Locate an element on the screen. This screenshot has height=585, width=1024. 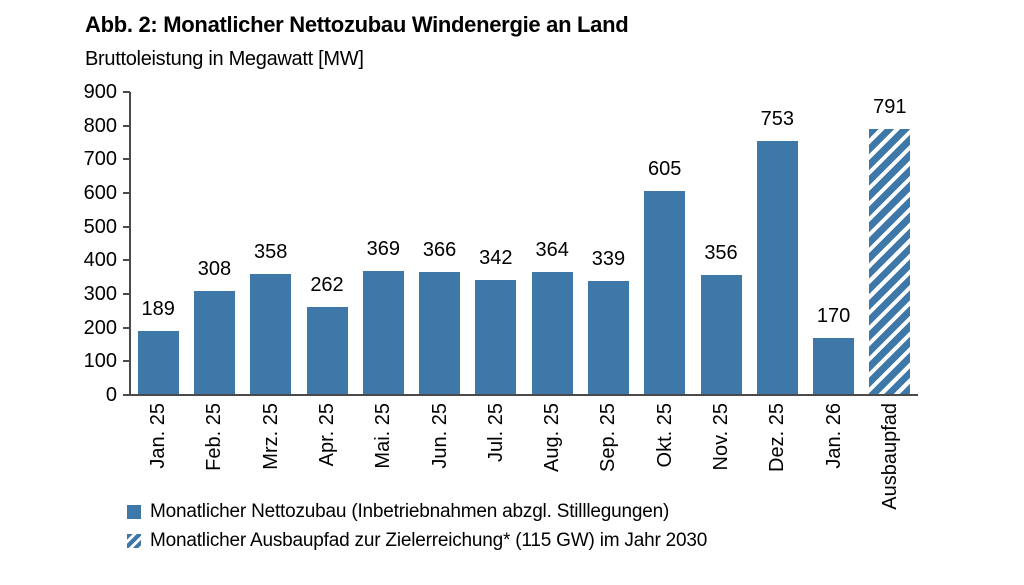
y-axis-tick-label: 800 is located at coordinates (100, 125).